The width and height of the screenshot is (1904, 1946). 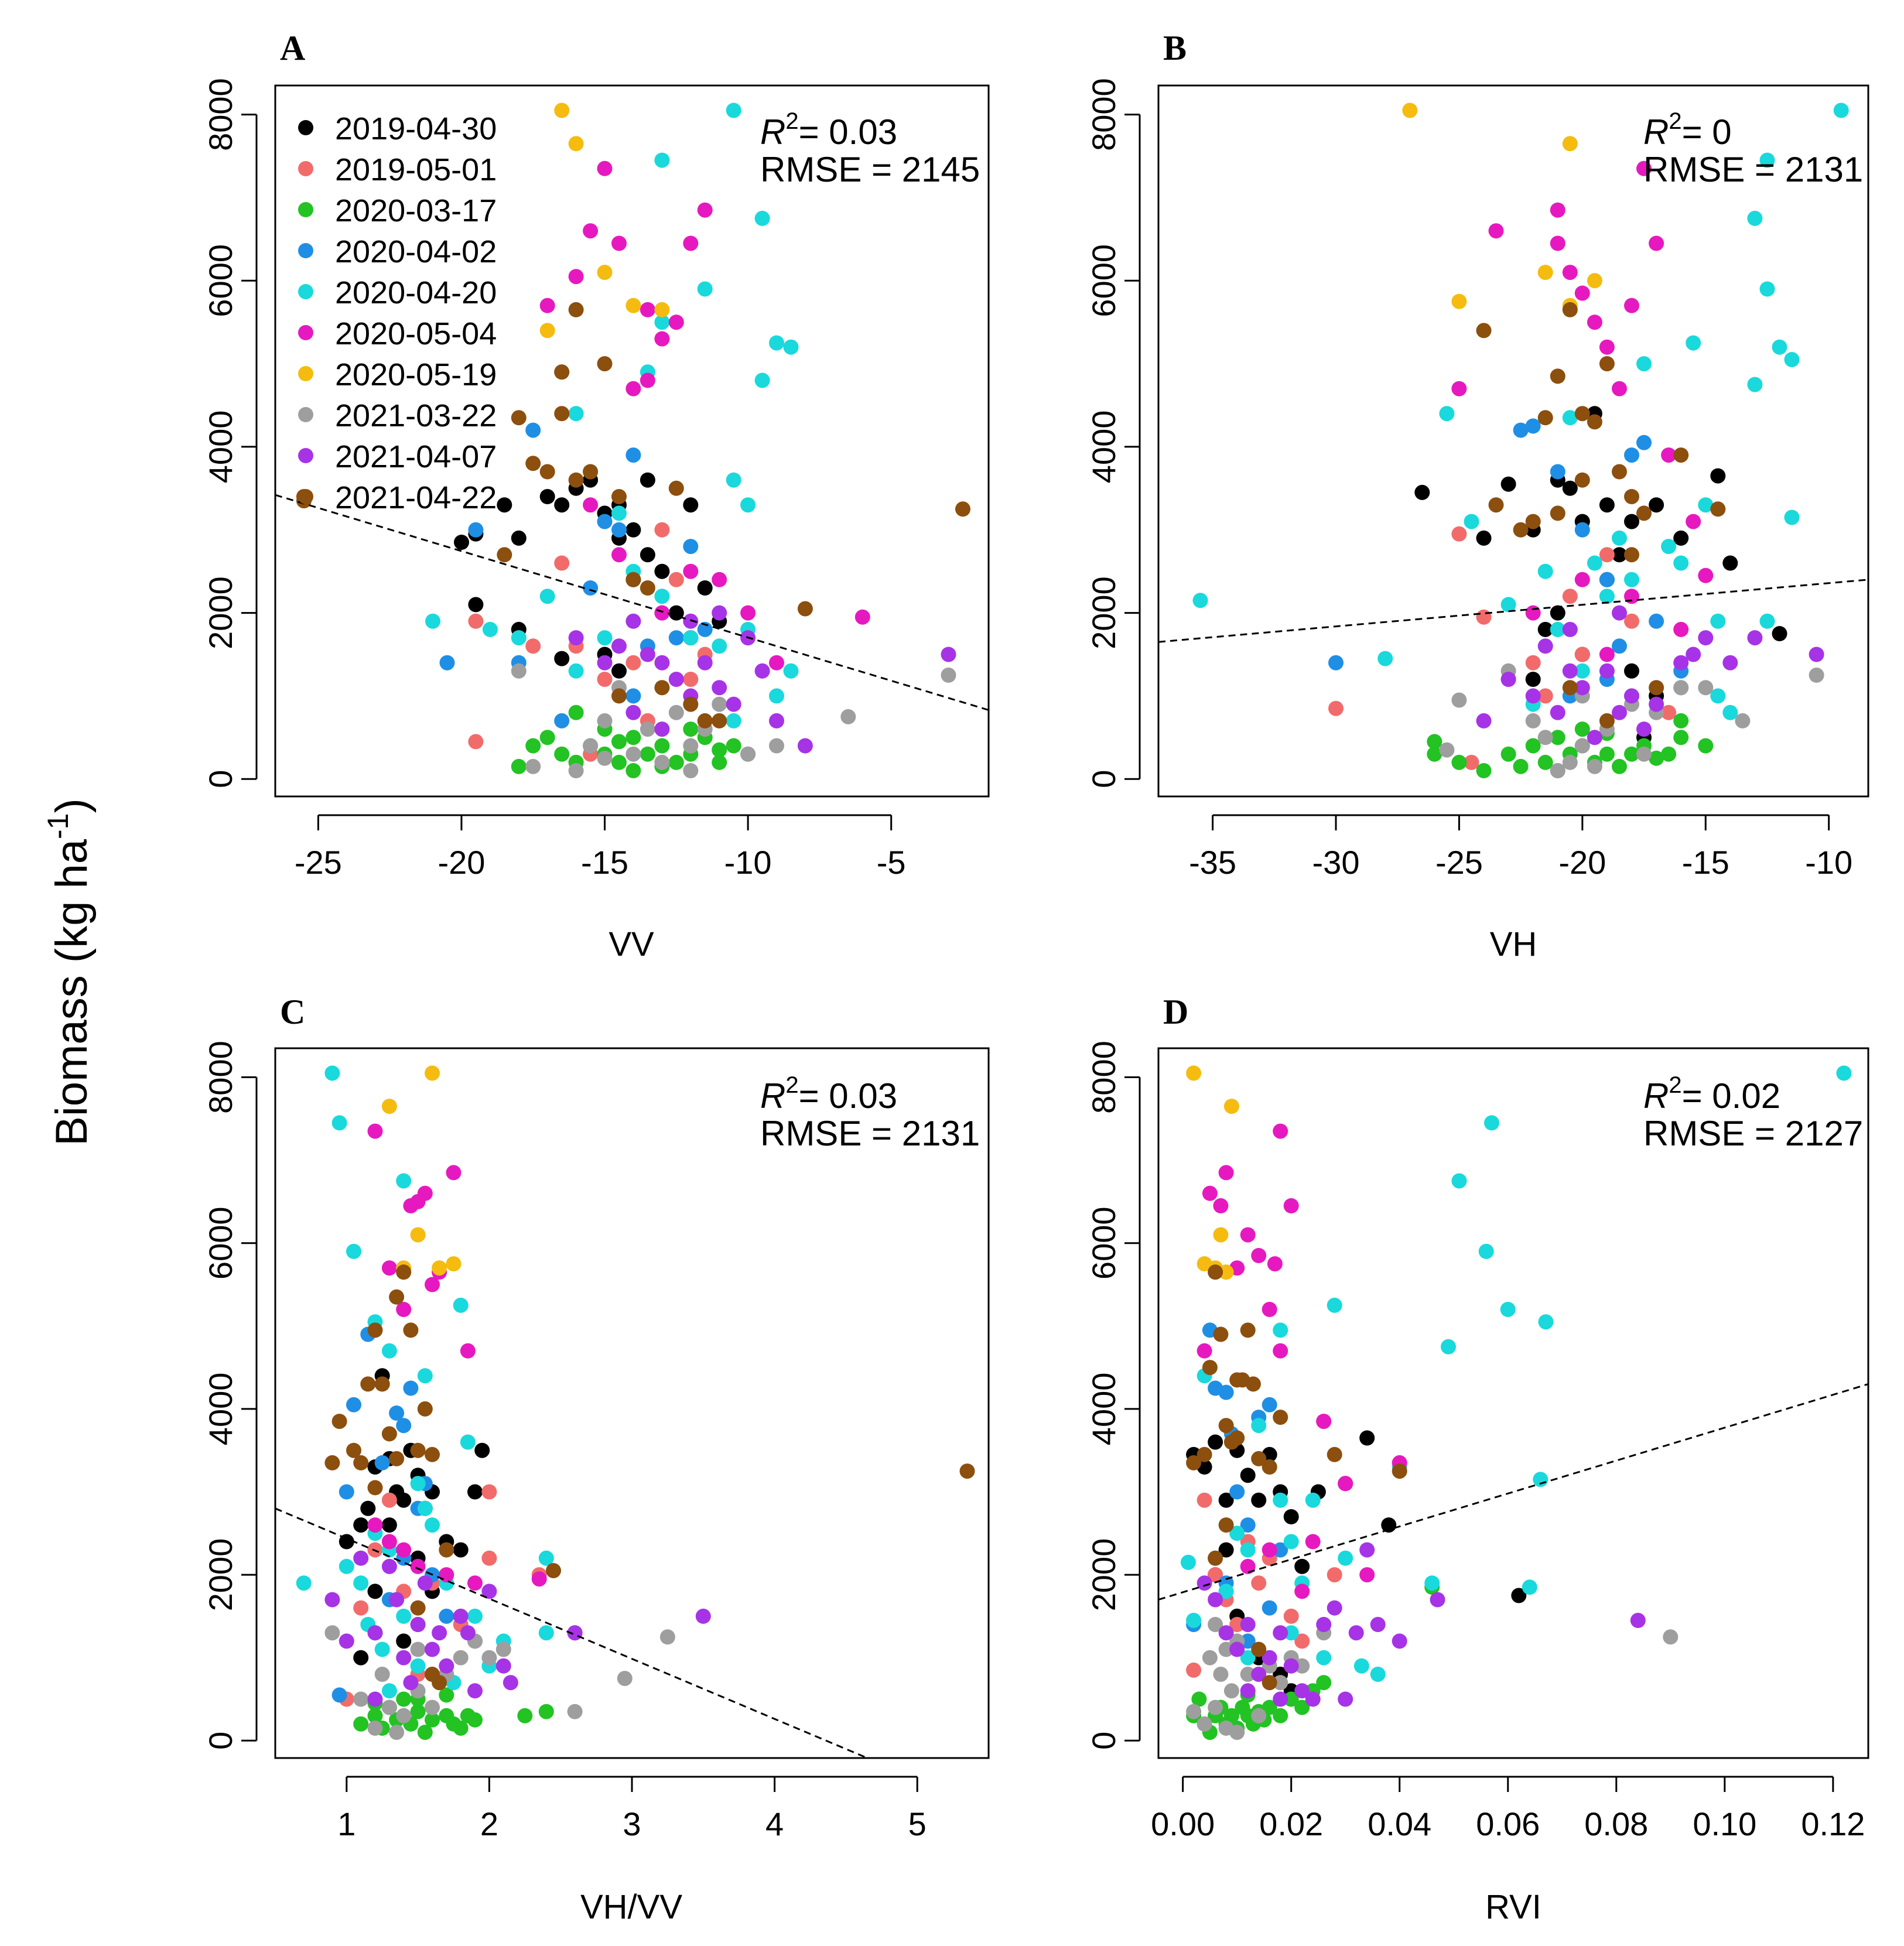 I want to click on legend-label: 2019-04-30, so click(x=416, y=128).